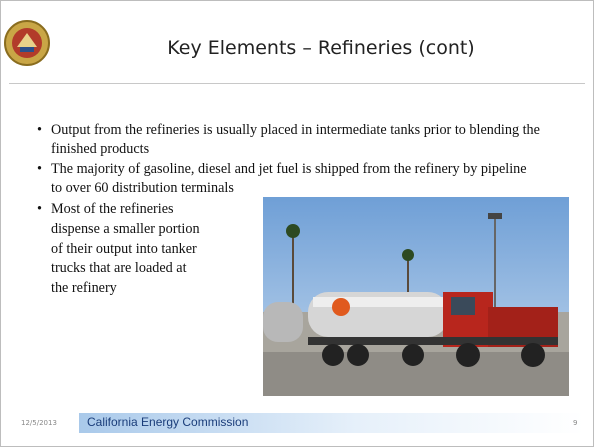 The image size is (594, 447). I want to click on seal-logo, so click(27, 43).